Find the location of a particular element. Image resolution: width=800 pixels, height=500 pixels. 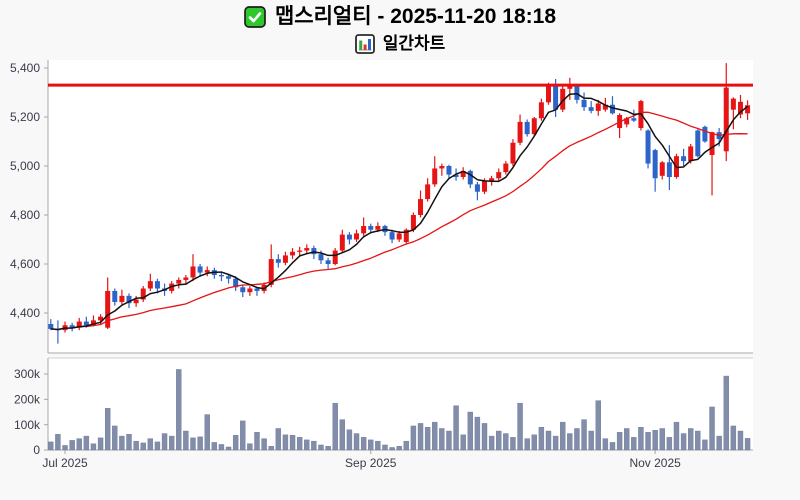

x-tick-label: Jul 2025 is located at coordinates (65, 463).